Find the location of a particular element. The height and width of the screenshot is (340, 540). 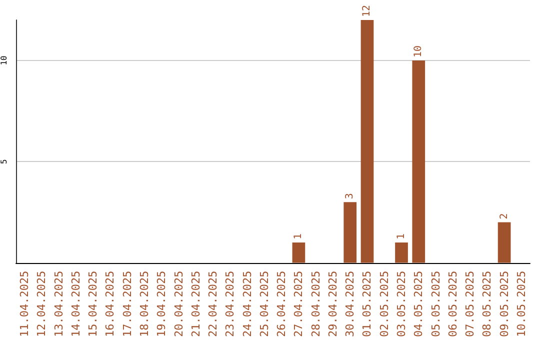

x-tick-label: 23.04.2025 is located at coordinates (230, 304).